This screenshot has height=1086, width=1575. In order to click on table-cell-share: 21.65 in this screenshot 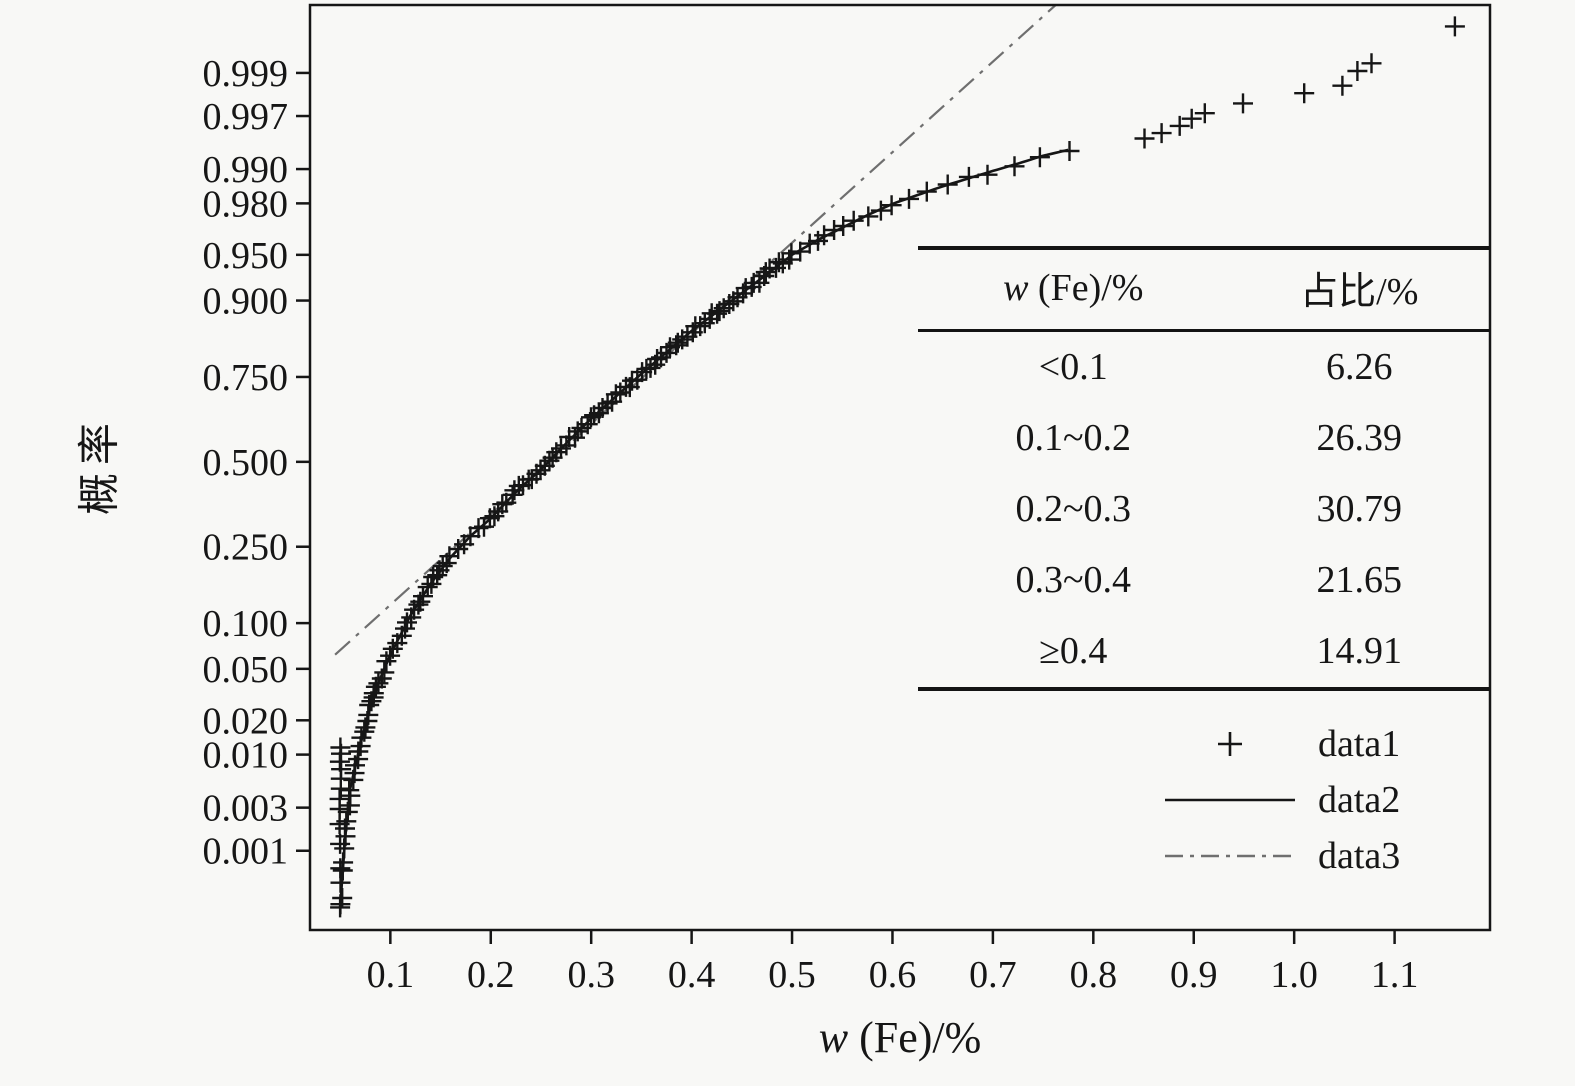, I will do `click(1359, 580)`.